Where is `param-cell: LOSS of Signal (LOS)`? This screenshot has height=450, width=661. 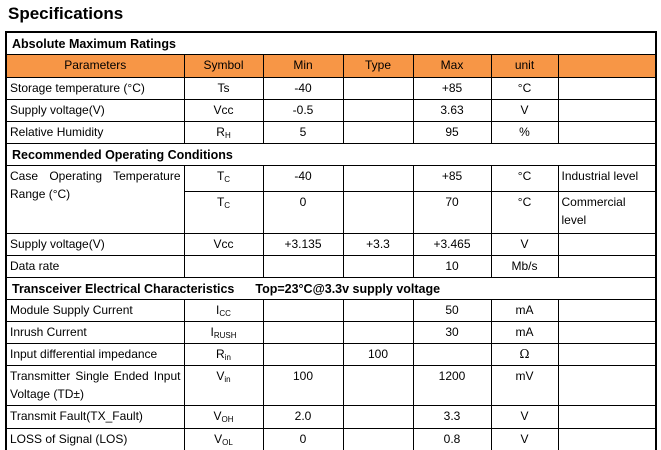
param-cell: LOSS of Signal (LOS) is located at coordinates (95, 439).